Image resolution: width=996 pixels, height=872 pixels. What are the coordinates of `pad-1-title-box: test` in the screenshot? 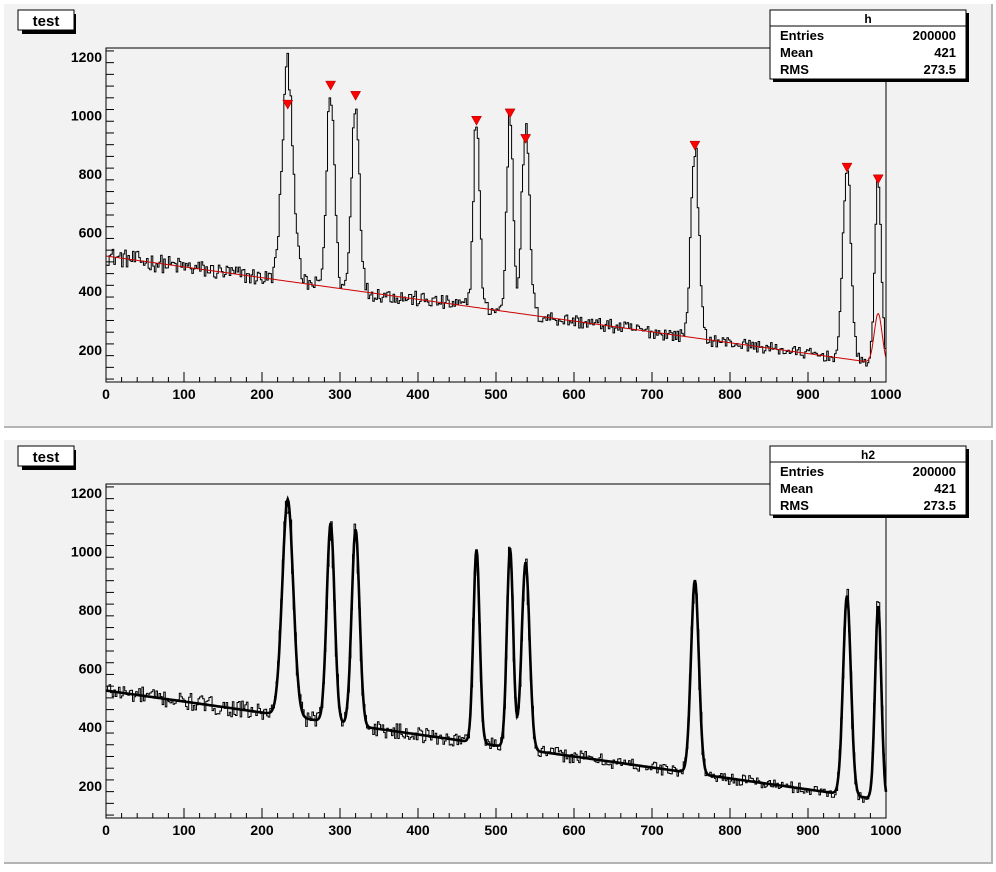 It's located at (46, 21).